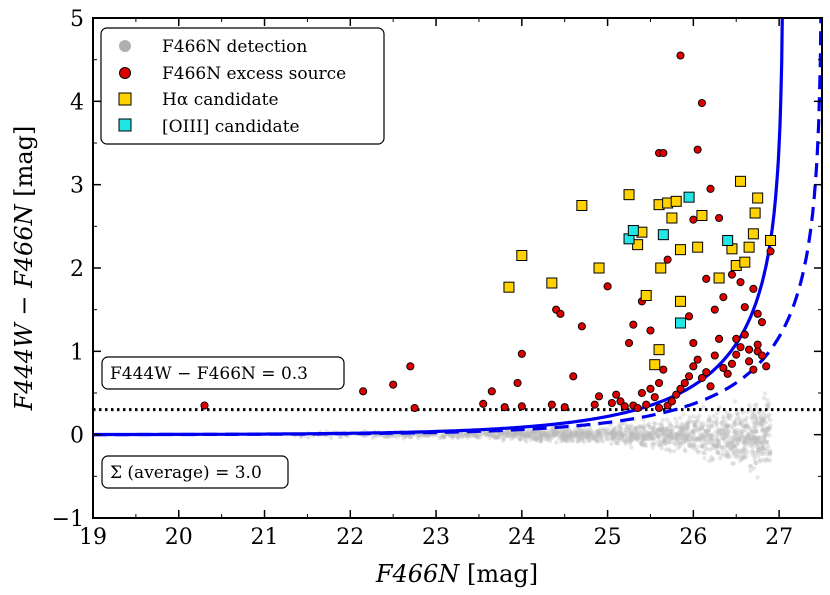  What do you see at coordinates (265, 537) in the screenshot?
I see `x-tick-label: 21` at bounding box center [265, 537].